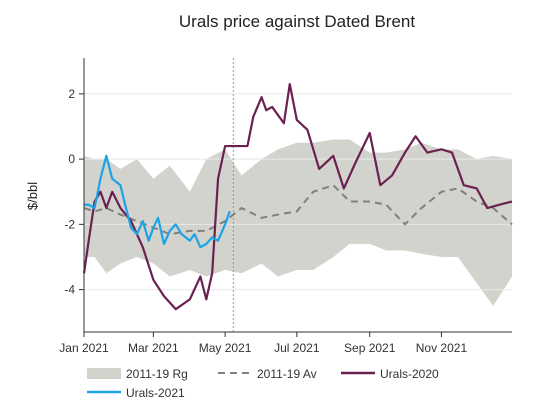 This screenshot has height=420, width=560. I want to click on y-tick-label: -4, so click(69, 290).